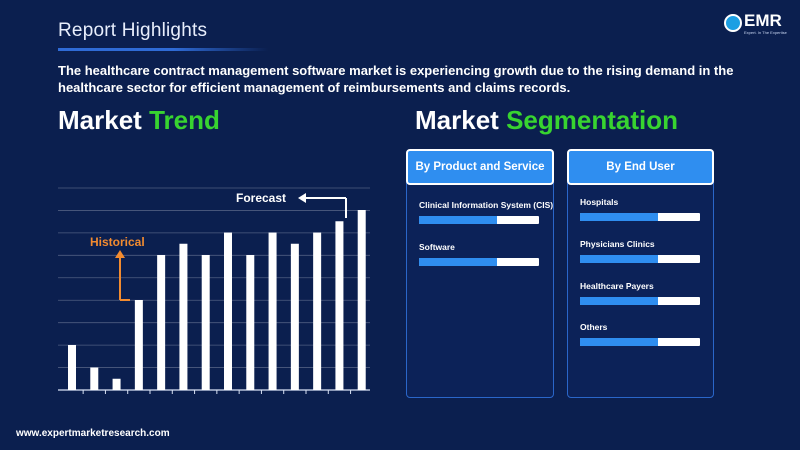  I want to click on logo-tagline: Expert. In The Expertise, so click(765, 32).